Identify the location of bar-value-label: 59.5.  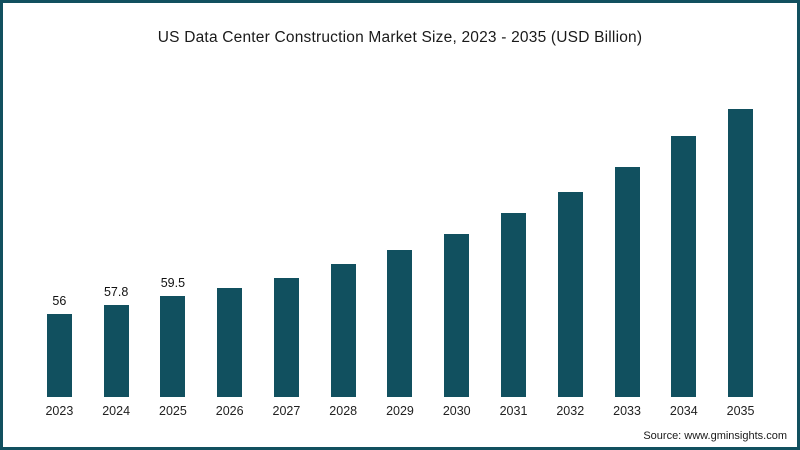
(173, 283).